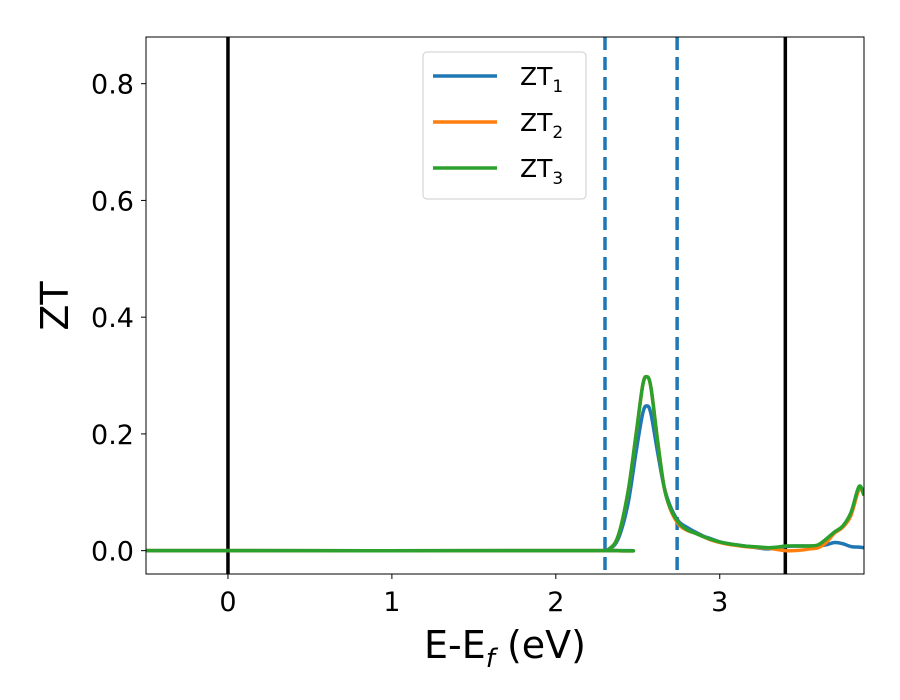  What do you see at coordinates (719, 602) in the screenshot?
I see `x-tick-label: 3` at bounding box center [719, 602].